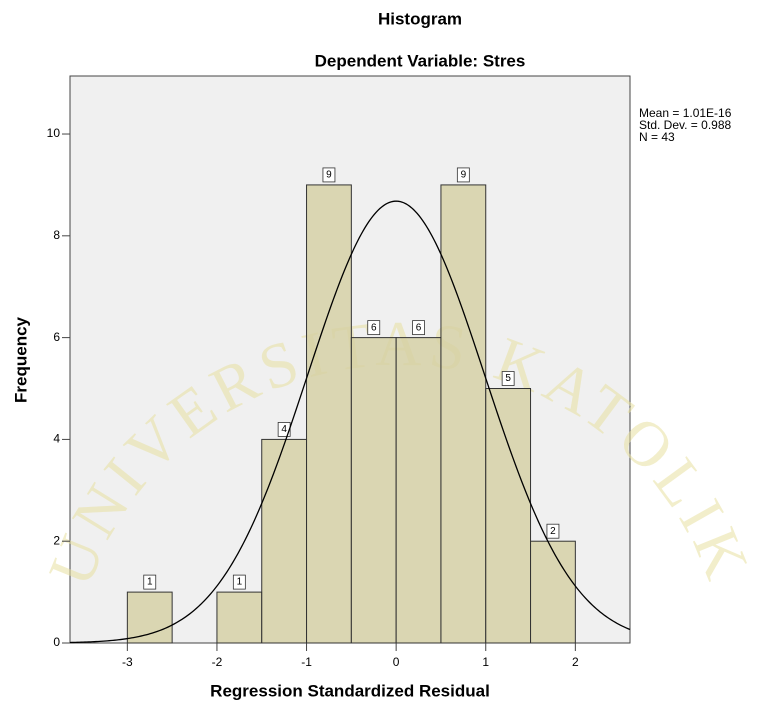 This screenshot has width=758, height=713. I want to click on chart-title: Histogram, so click(420, 18).